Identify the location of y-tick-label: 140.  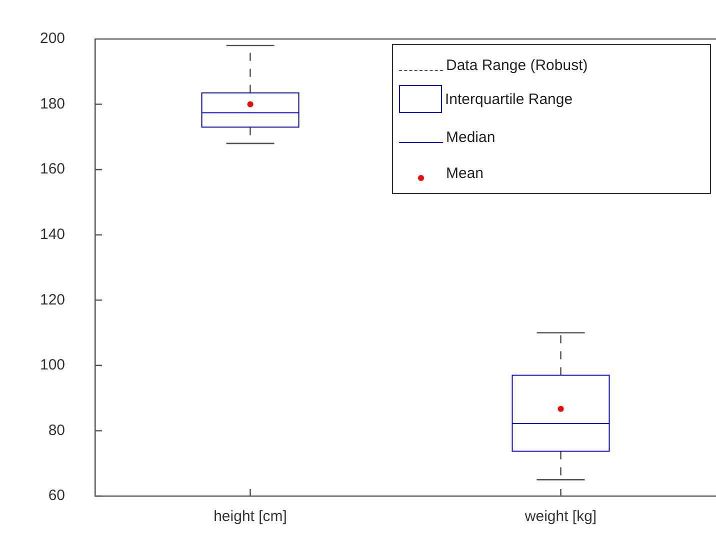
(53, 234).